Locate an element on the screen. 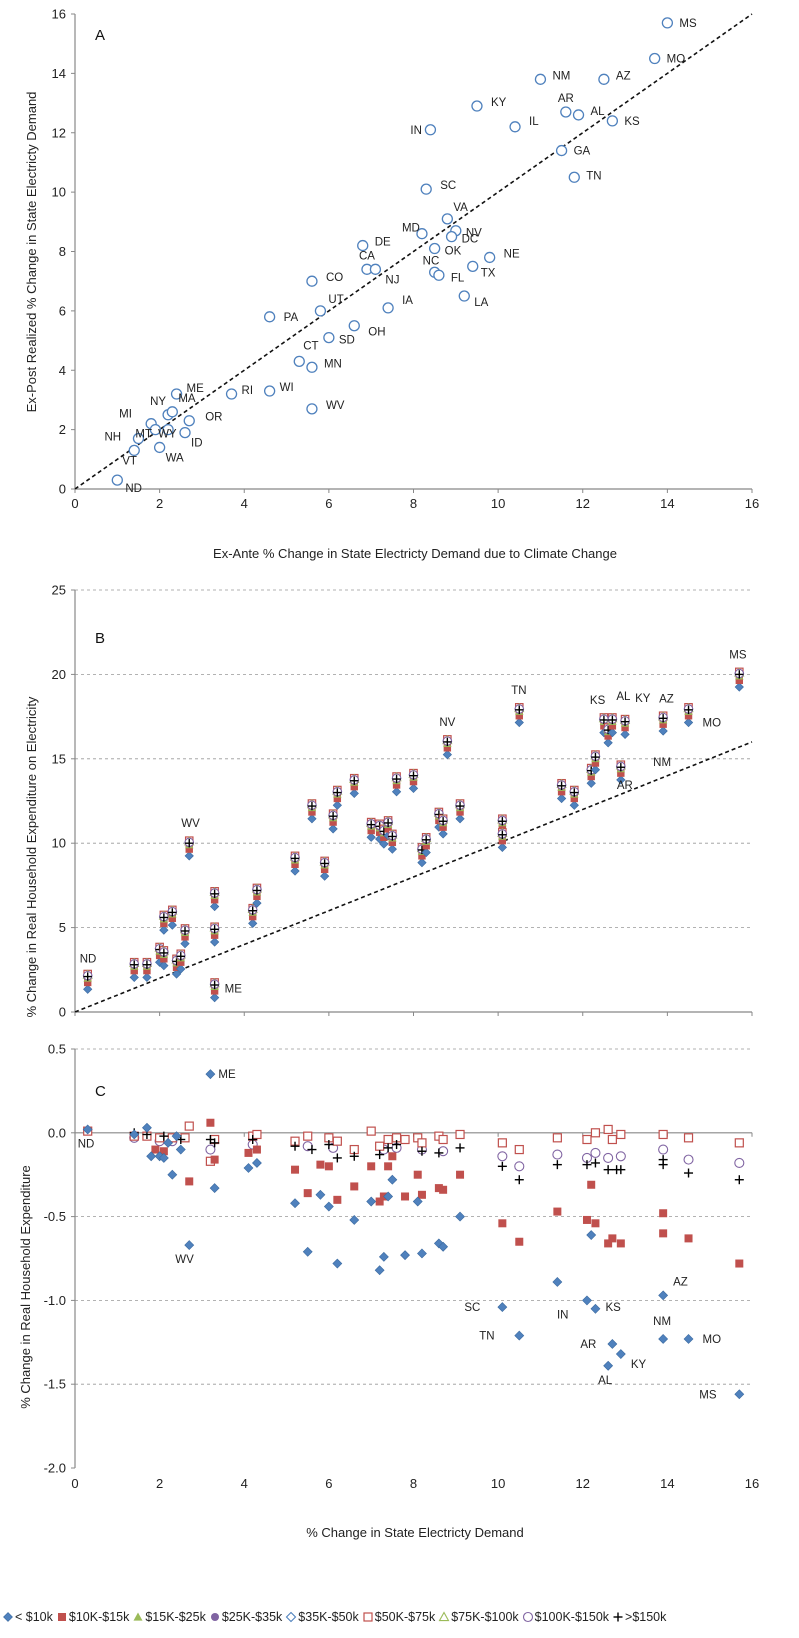 The width and height of the screenshot is (799, 1638). panel-a-x-tick-label: 12 is located at coordinates (583, 503).